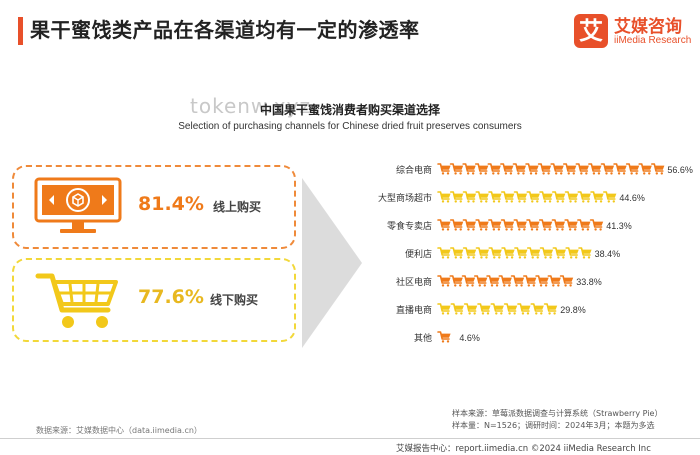 This screenshot has height=455, width=700. I want to click on chart-title: 中国果干蜜饯消费者购买渠道选择, so click(349, 110).